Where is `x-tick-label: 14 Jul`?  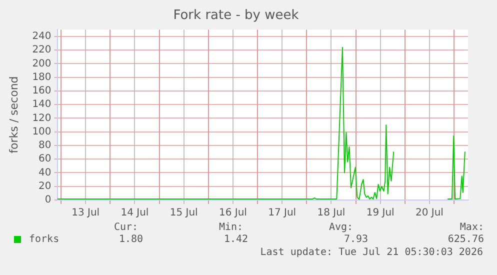 x-tick-label: 14 Jul is located at coordinates (134, 213).